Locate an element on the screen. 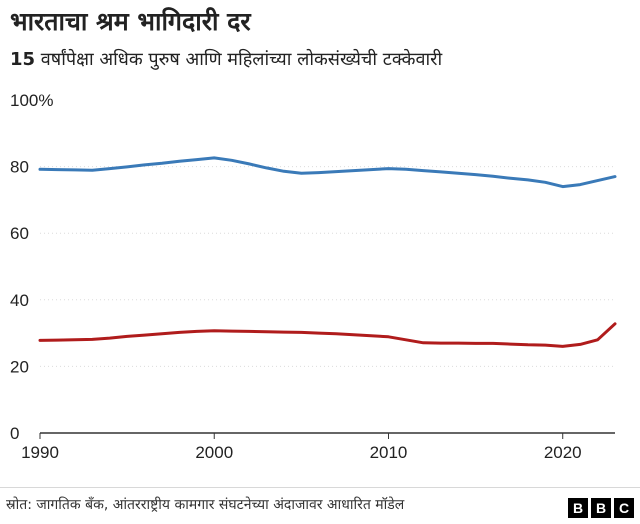  x-tick-label: 2010 is located at coordinates (389, 452).